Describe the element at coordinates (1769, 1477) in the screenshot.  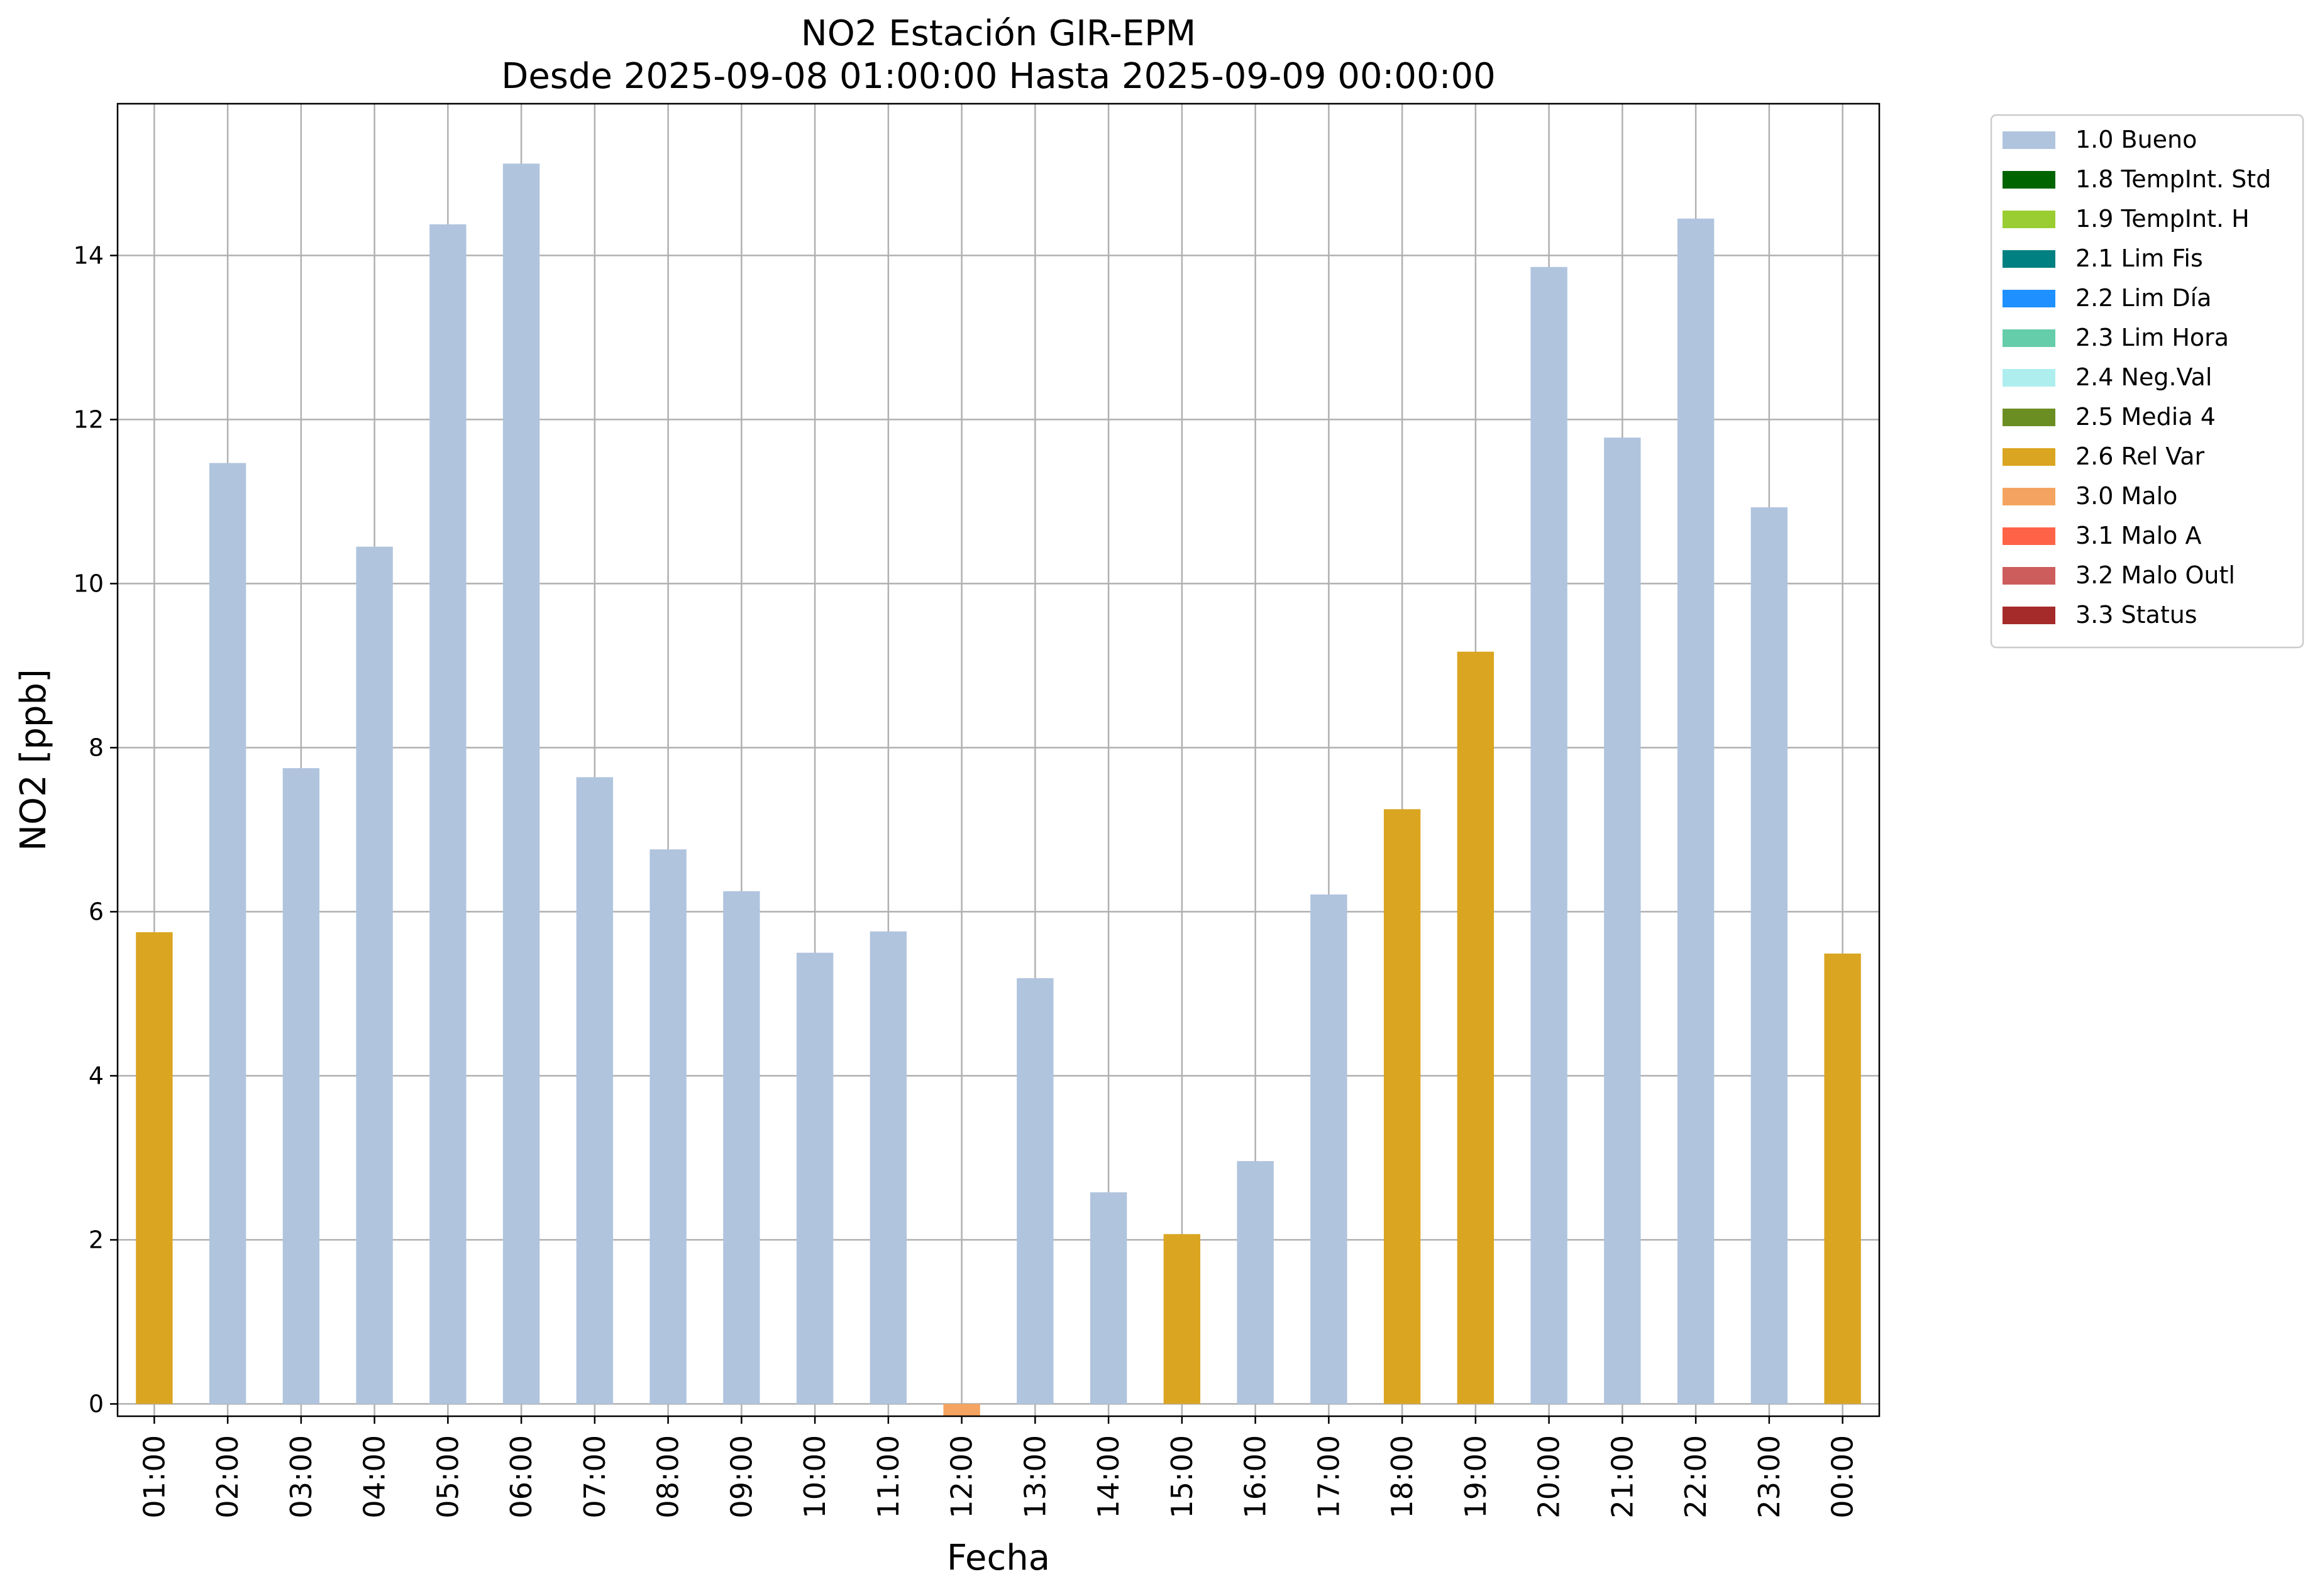
I see `x-tick-label-22: 23:00` at that location.